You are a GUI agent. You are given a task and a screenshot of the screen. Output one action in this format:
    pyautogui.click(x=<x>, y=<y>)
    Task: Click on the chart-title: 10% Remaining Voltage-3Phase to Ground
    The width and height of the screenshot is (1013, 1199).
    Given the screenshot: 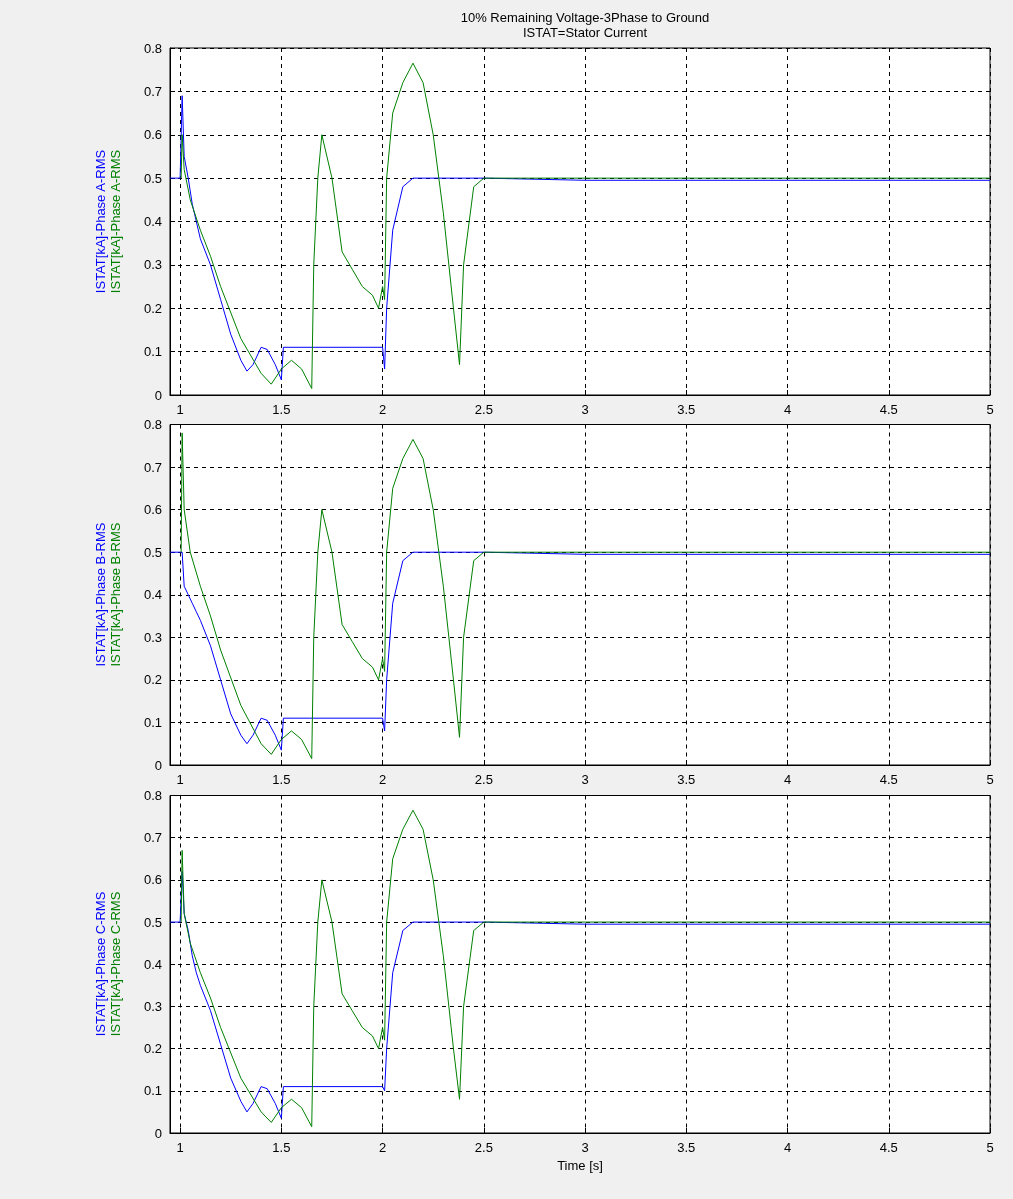 What is the action you would take?
    pyautogui.click(x=585, y=17)
    